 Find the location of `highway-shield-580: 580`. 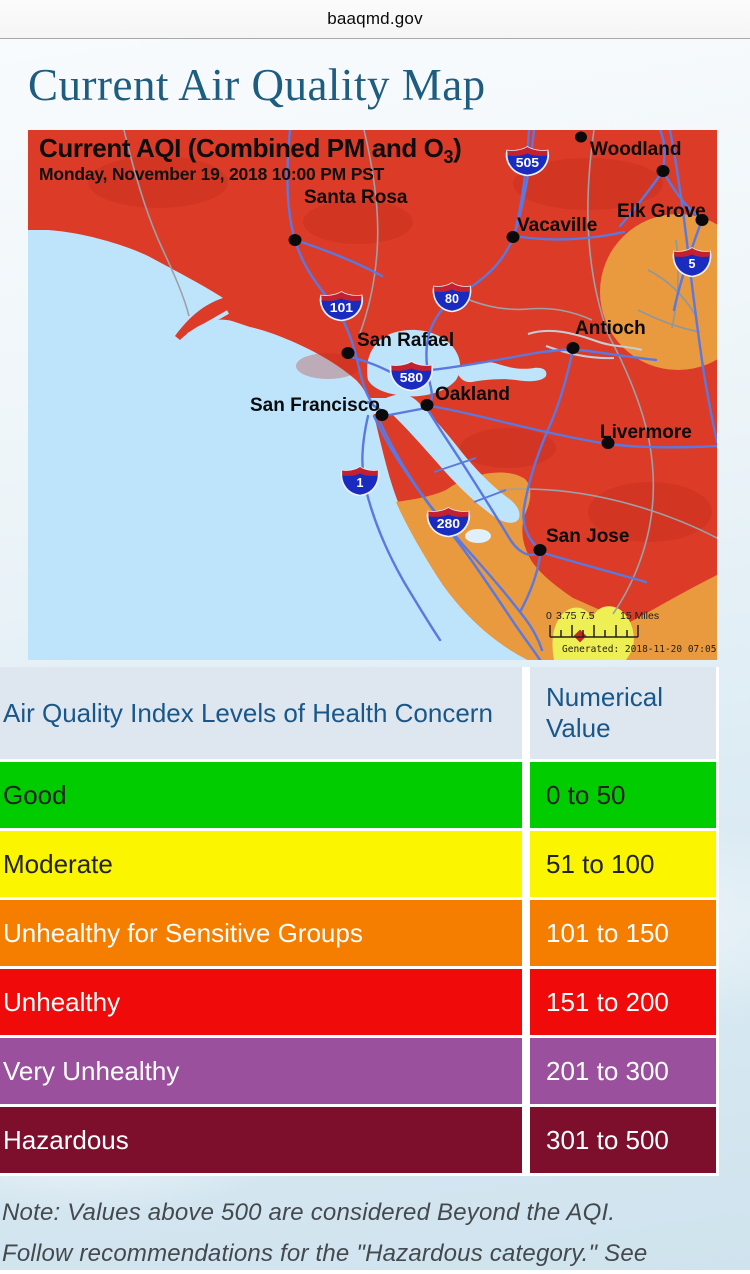

highway-shield-580: 580 is located at coordinates (411, 376).